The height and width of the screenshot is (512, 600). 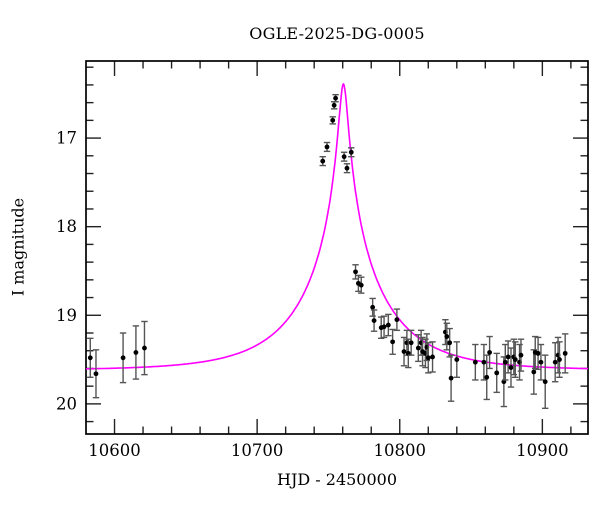 What do you see at coordinates (542, 450) in the screenshot?
I see `x-tick-label: 10900` at bounding box center [542, 450].